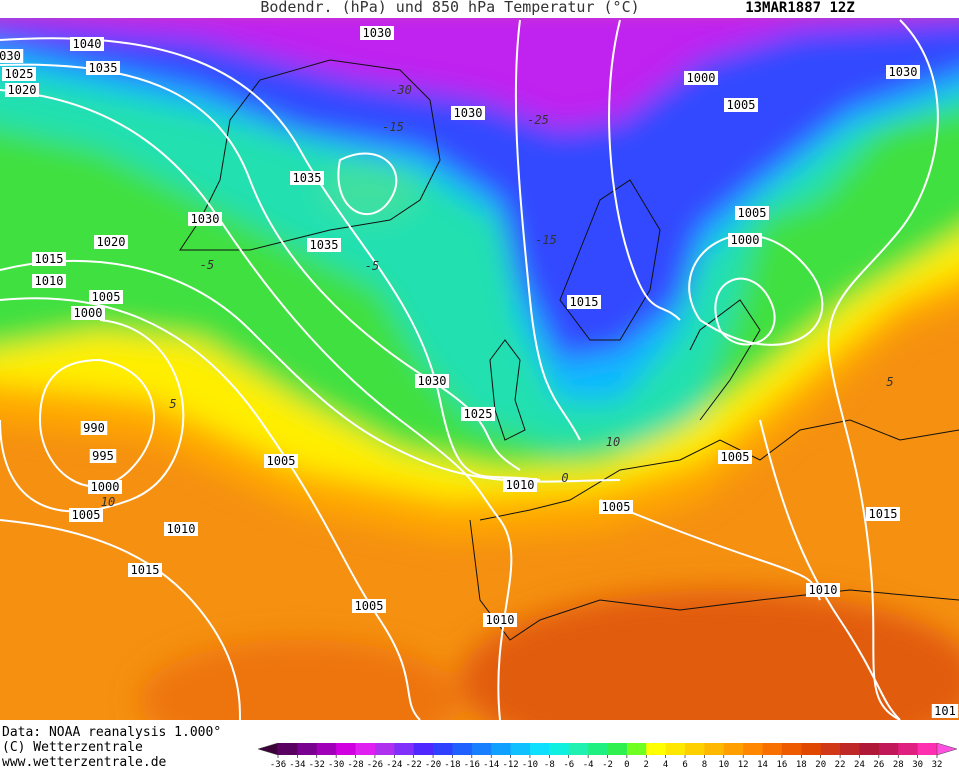  Describe the element at coordinates (472, 765) in the screenshot. I see `colorbar-tick-label: -16` at that location.